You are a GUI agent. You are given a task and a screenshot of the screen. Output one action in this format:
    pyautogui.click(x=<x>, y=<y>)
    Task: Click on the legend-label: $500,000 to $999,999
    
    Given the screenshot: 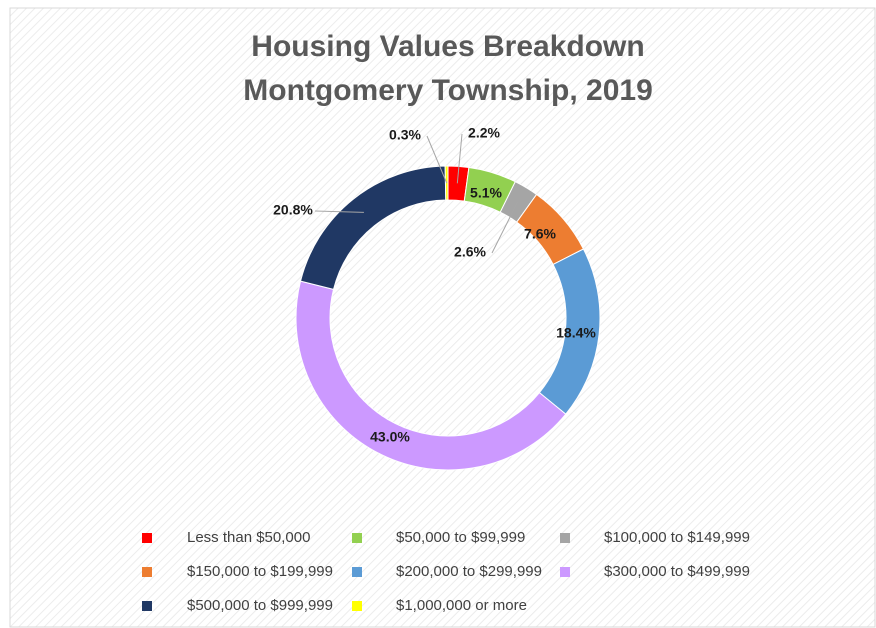 What is the action you would take?
    pyautogui.click(x=260, y=605)
    